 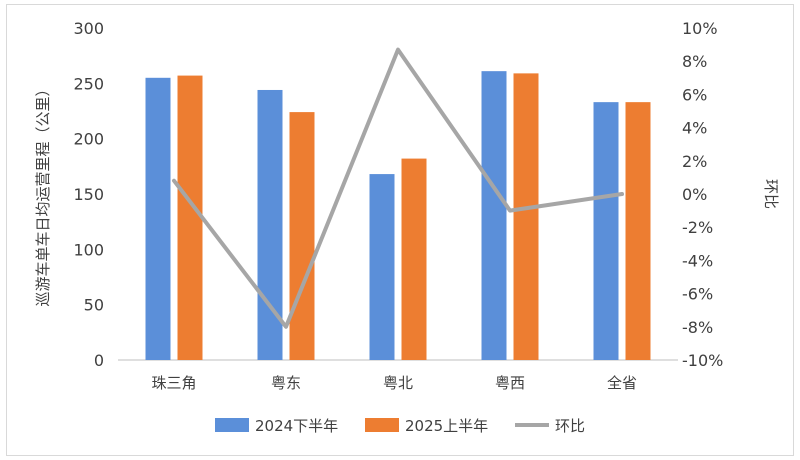 What do you see at coordinates (173, 383) in the screenshot?
I see `category-label: 珠三角` at bounding box center [173, 383].